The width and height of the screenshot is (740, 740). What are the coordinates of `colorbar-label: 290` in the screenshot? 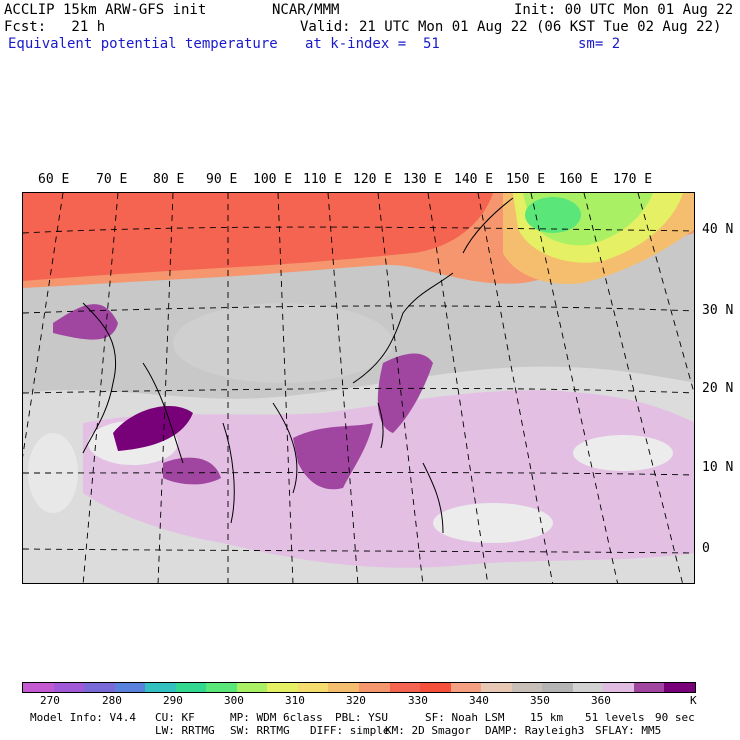 It's located at (173, 700).